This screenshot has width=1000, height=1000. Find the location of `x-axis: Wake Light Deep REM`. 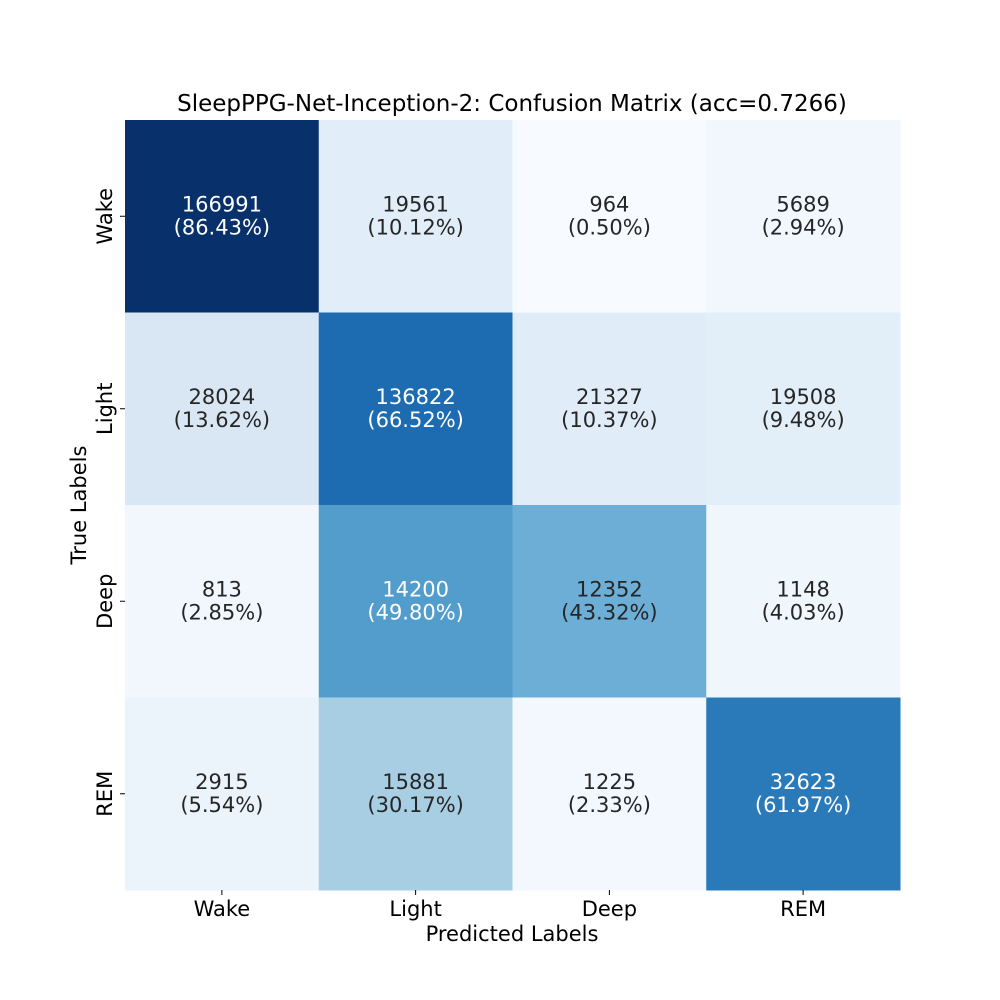

x-axis: Wake Light Deep REM is located at coordinates (510, 905).